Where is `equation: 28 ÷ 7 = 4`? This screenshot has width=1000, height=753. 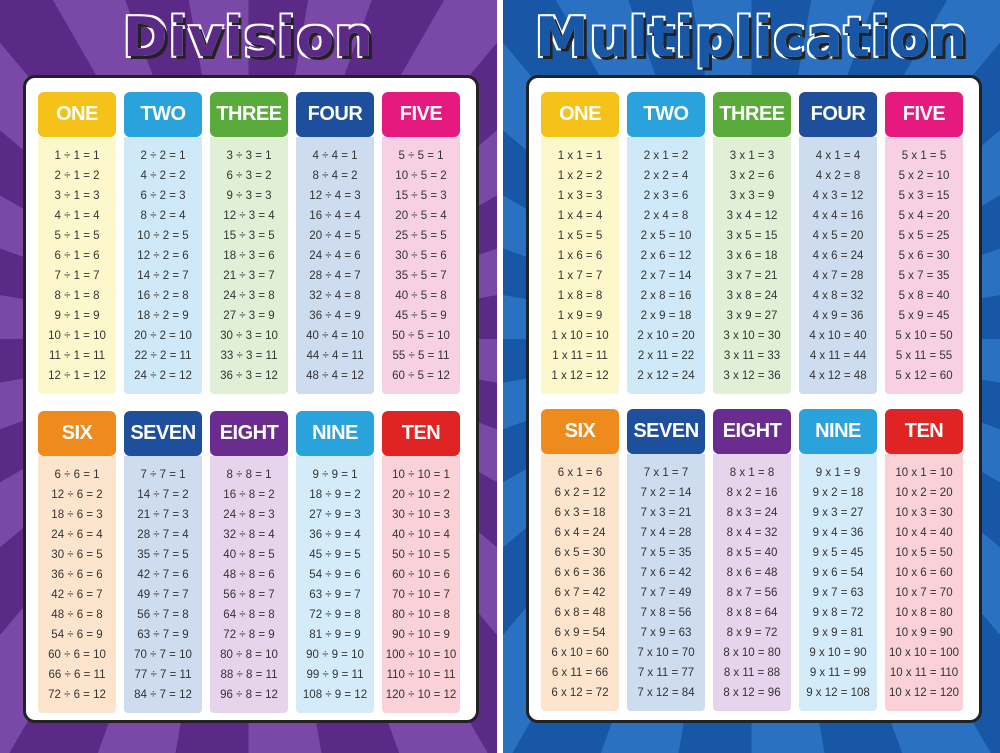 equation: 28 ÷ 7 = 4 is located at coordinates (163, 535).